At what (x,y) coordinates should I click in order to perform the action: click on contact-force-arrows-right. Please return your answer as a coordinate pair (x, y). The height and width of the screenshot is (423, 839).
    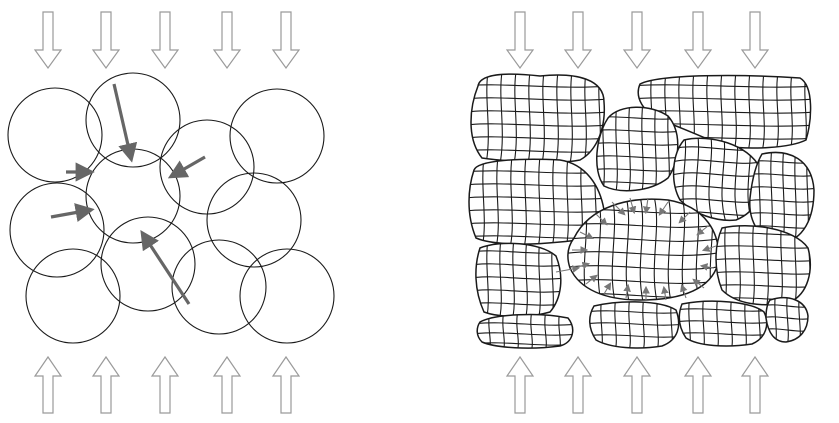
    Looking at the image, I should click on (636, 249).